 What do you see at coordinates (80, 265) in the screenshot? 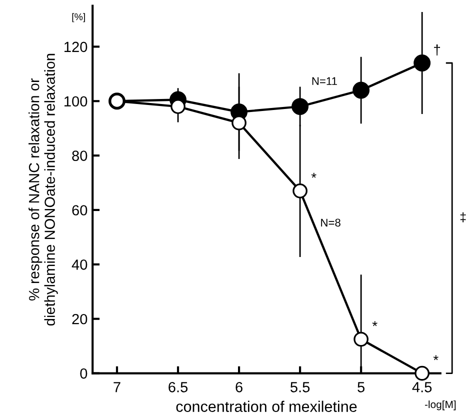
I see `y-tick-label: 40` at bounding box center [80, 265].